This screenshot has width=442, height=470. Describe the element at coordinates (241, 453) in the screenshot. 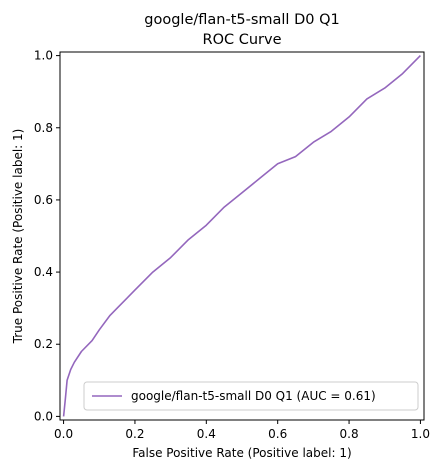

I see `x-axis-label: False Positive Rate (Positive label: 1)` at that location.